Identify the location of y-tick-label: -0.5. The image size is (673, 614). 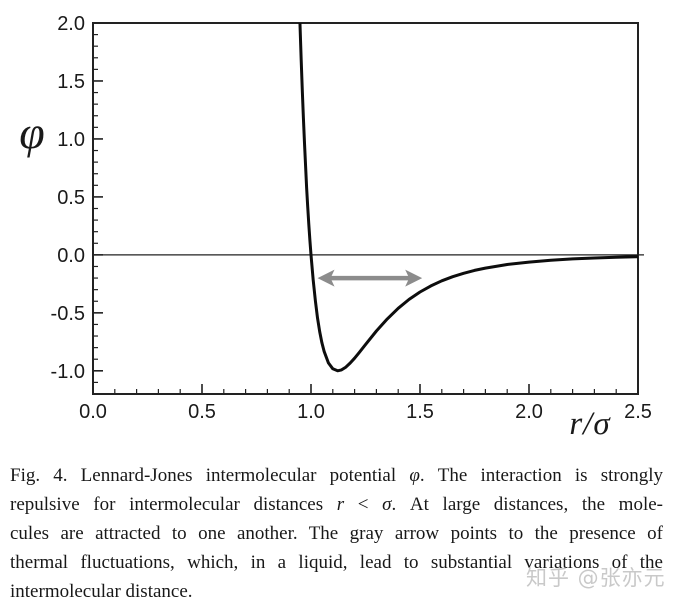
(68, 314).